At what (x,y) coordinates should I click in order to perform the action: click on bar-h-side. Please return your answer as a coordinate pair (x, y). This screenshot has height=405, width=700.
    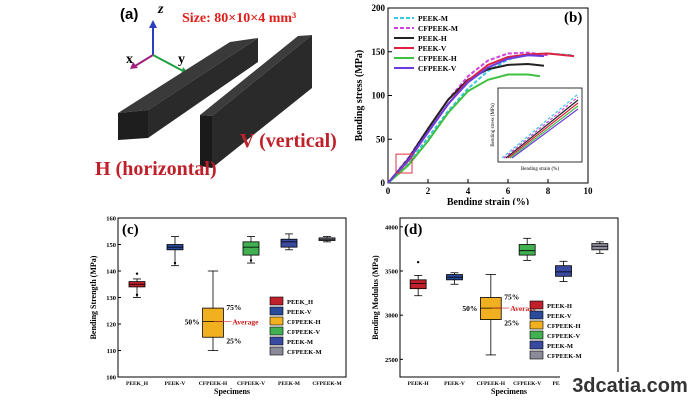
    Looking at the image, I should click on (203, 88).